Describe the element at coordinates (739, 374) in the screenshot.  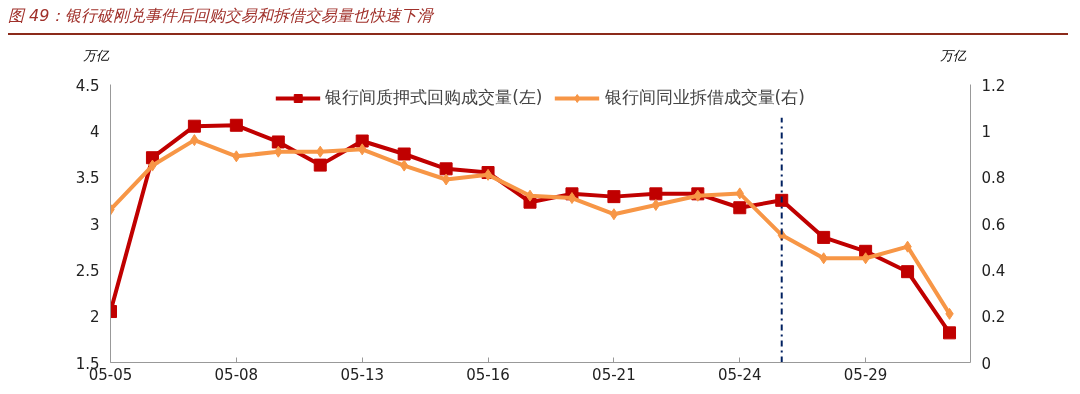
I see `x-tick-label: 05-24` at that location.